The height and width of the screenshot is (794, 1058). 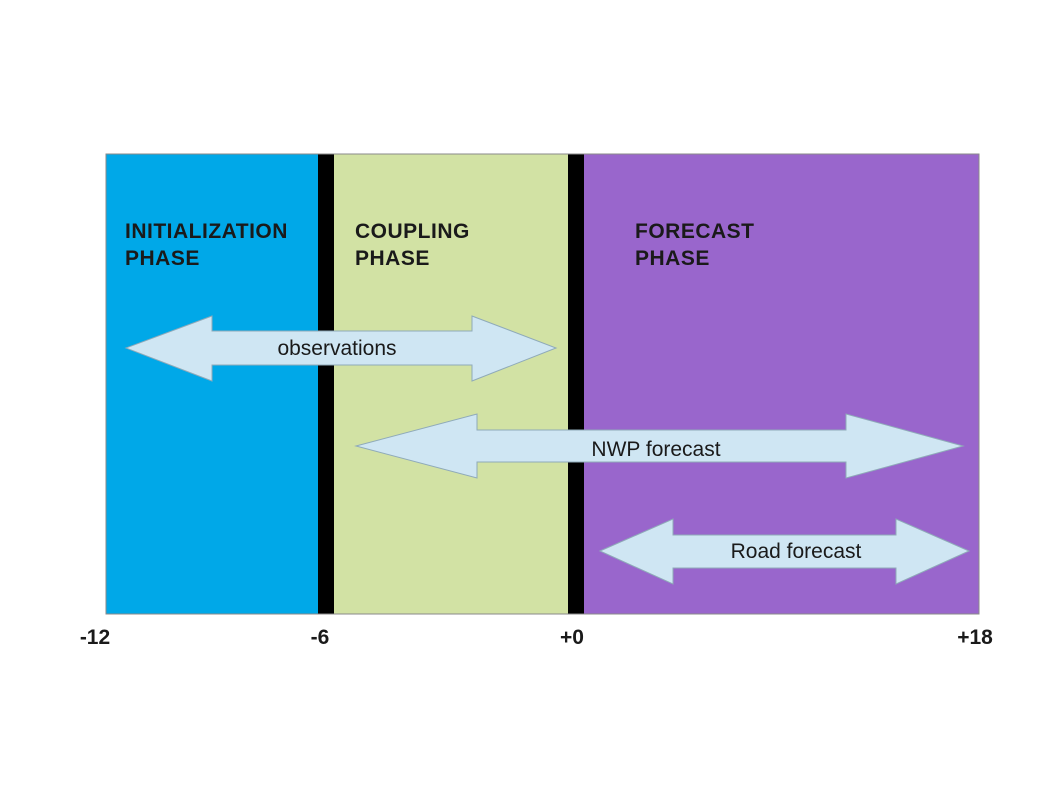 What do you see at coordinates (415, 245) in the screenshot?
I see `coupling-phase-label: COUPLING PHASE` at bounding box center [415, 245].